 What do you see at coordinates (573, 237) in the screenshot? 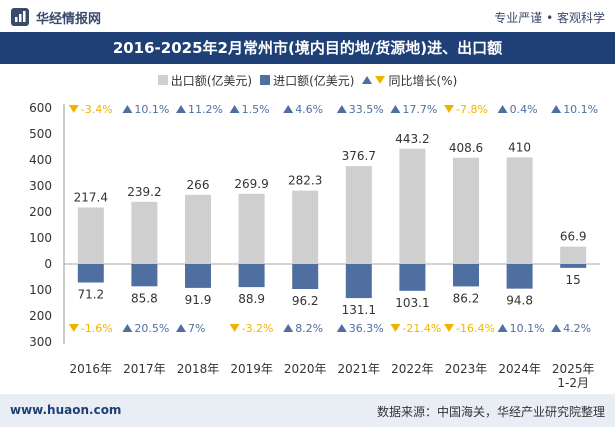
I see `export-value-label: 66.9` at bounding box center [573, 237].